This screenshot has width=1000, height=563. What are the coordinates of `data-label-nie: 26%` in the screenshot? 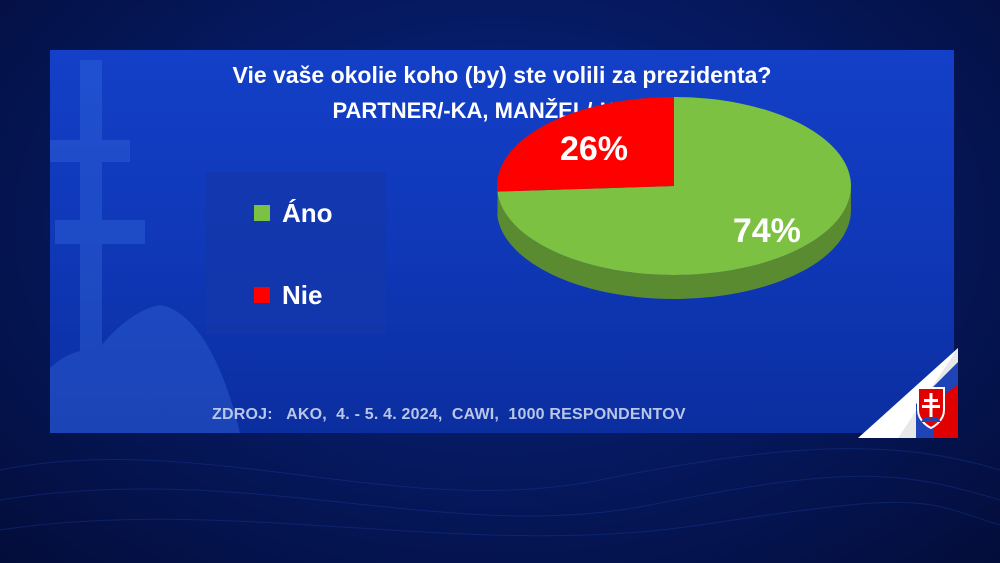 It's located at (594, 149).